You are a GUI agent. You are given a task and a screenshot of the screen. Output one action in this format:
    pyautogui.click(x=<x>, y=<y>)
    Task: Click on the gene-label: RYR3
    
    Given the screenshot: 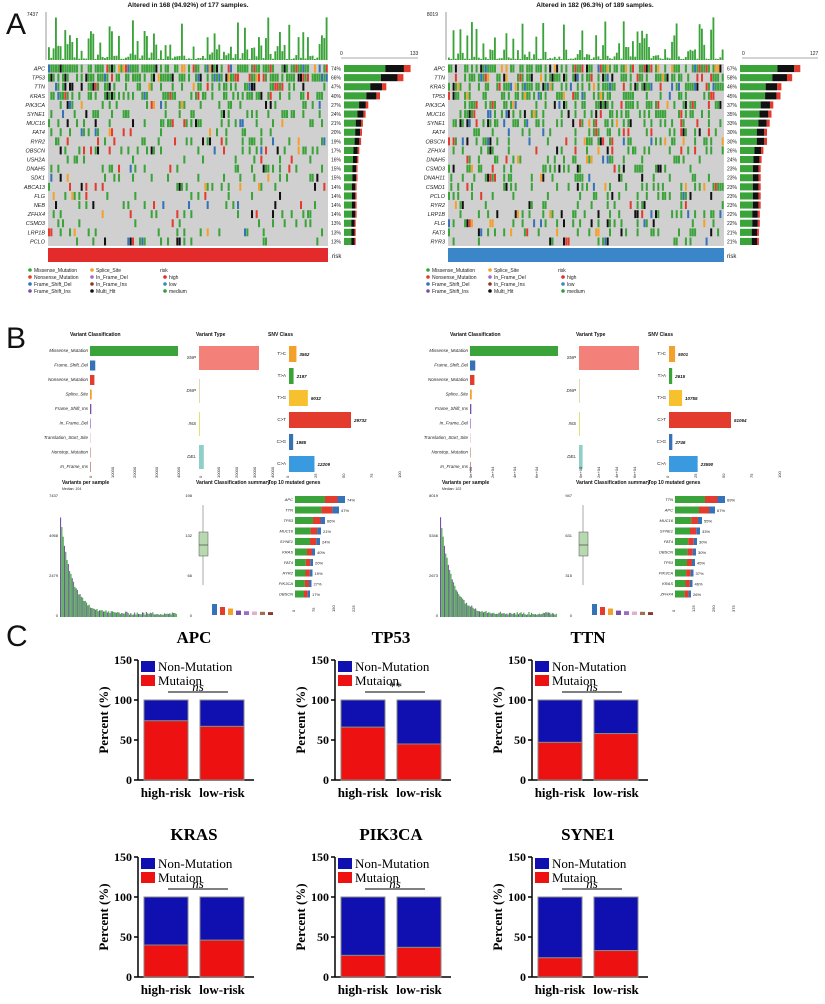 What is the action you would take?
    pyautogui.click(x=438, y=242)
    